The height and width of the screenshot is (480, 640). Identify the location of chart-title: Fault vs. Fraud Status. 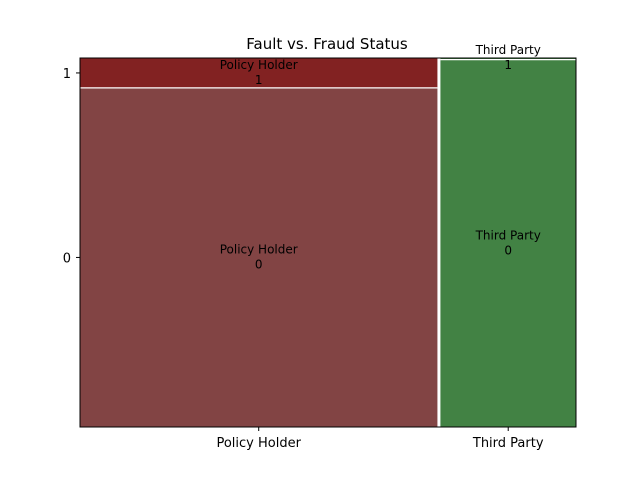
(327, 44).